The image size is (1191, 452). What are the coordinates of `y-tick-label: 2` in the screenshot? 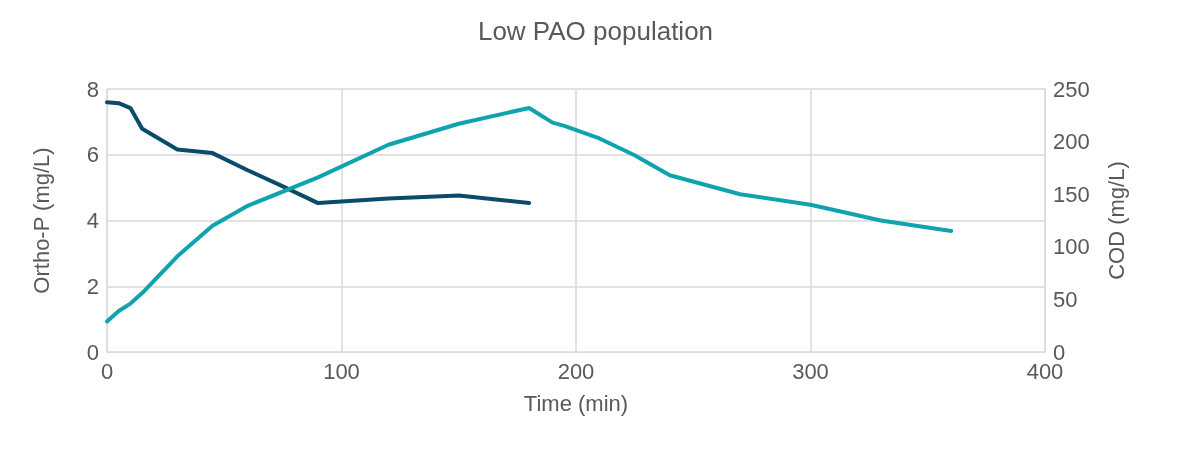 It's located at (92, 286).